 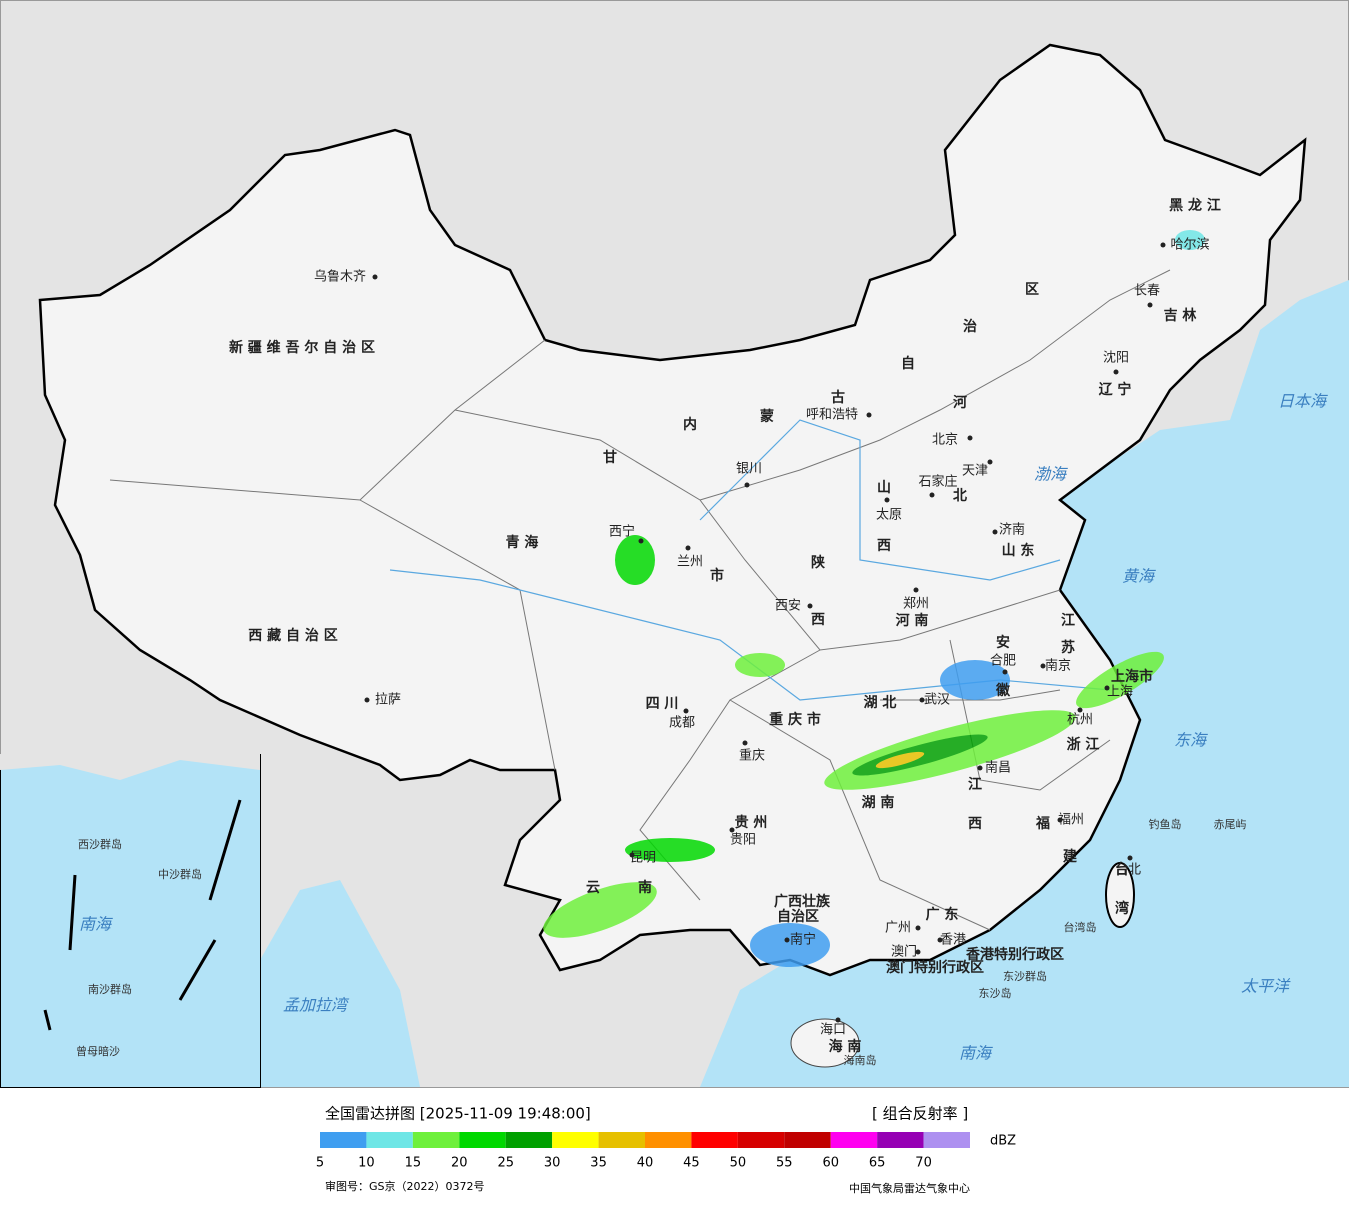 I want to click on province-label: 山, so click(x=884, y=488).